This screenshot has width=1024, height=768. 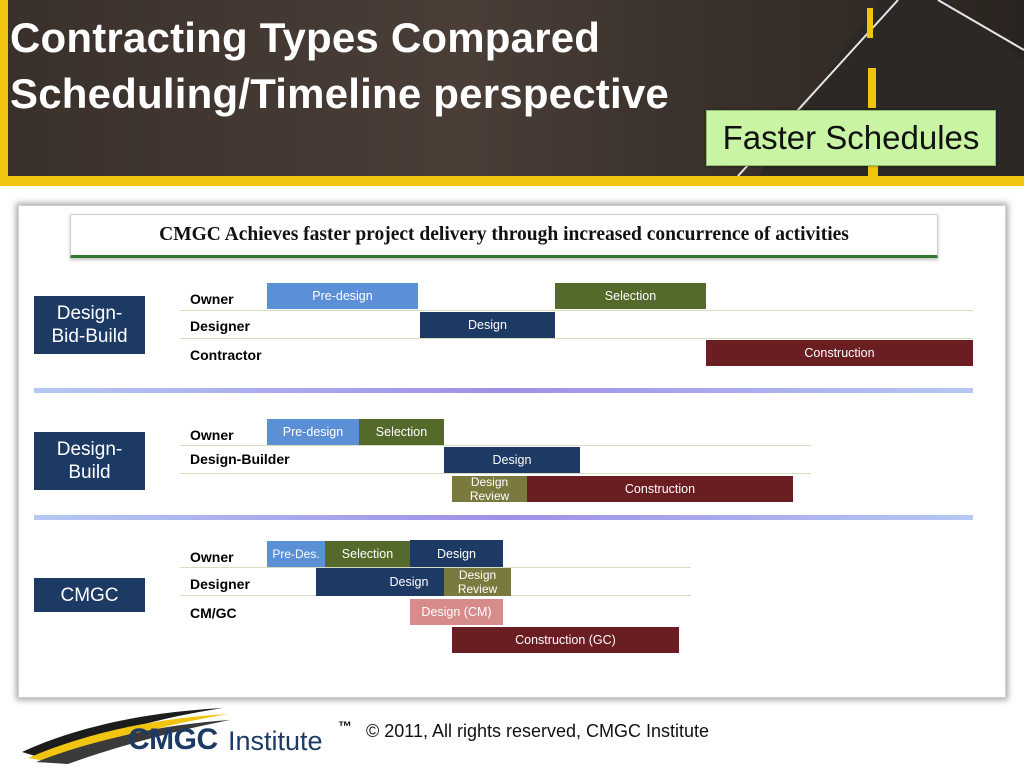 I want to click on bar-design-owner: Design, so click(x=456, y=553).